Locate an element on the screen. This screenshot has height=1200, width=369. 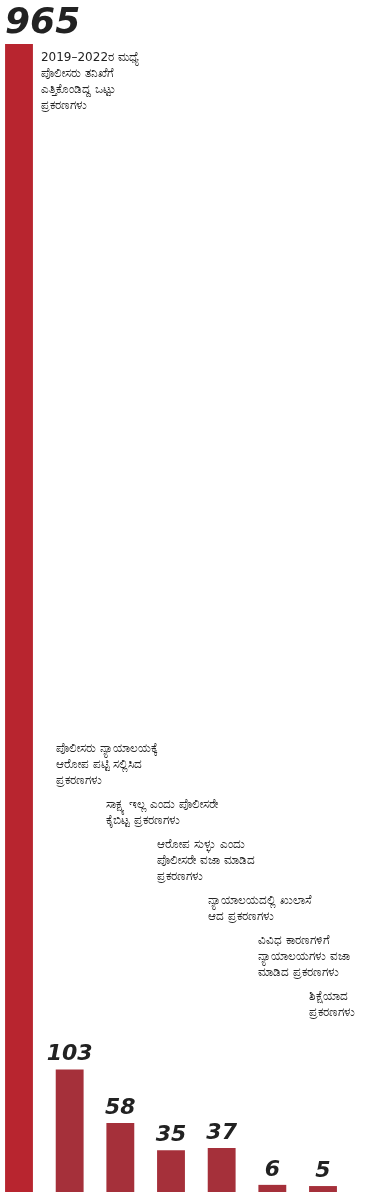
annotation: ಆರೋಪ ಸುಳ್ಳು ಎಂದು ಪೊಲೀಸರೇ ವಜಾ ಮಾಡಿದ ಪ್ರಕರಣಗಳು is located at coordinates (206, 860).